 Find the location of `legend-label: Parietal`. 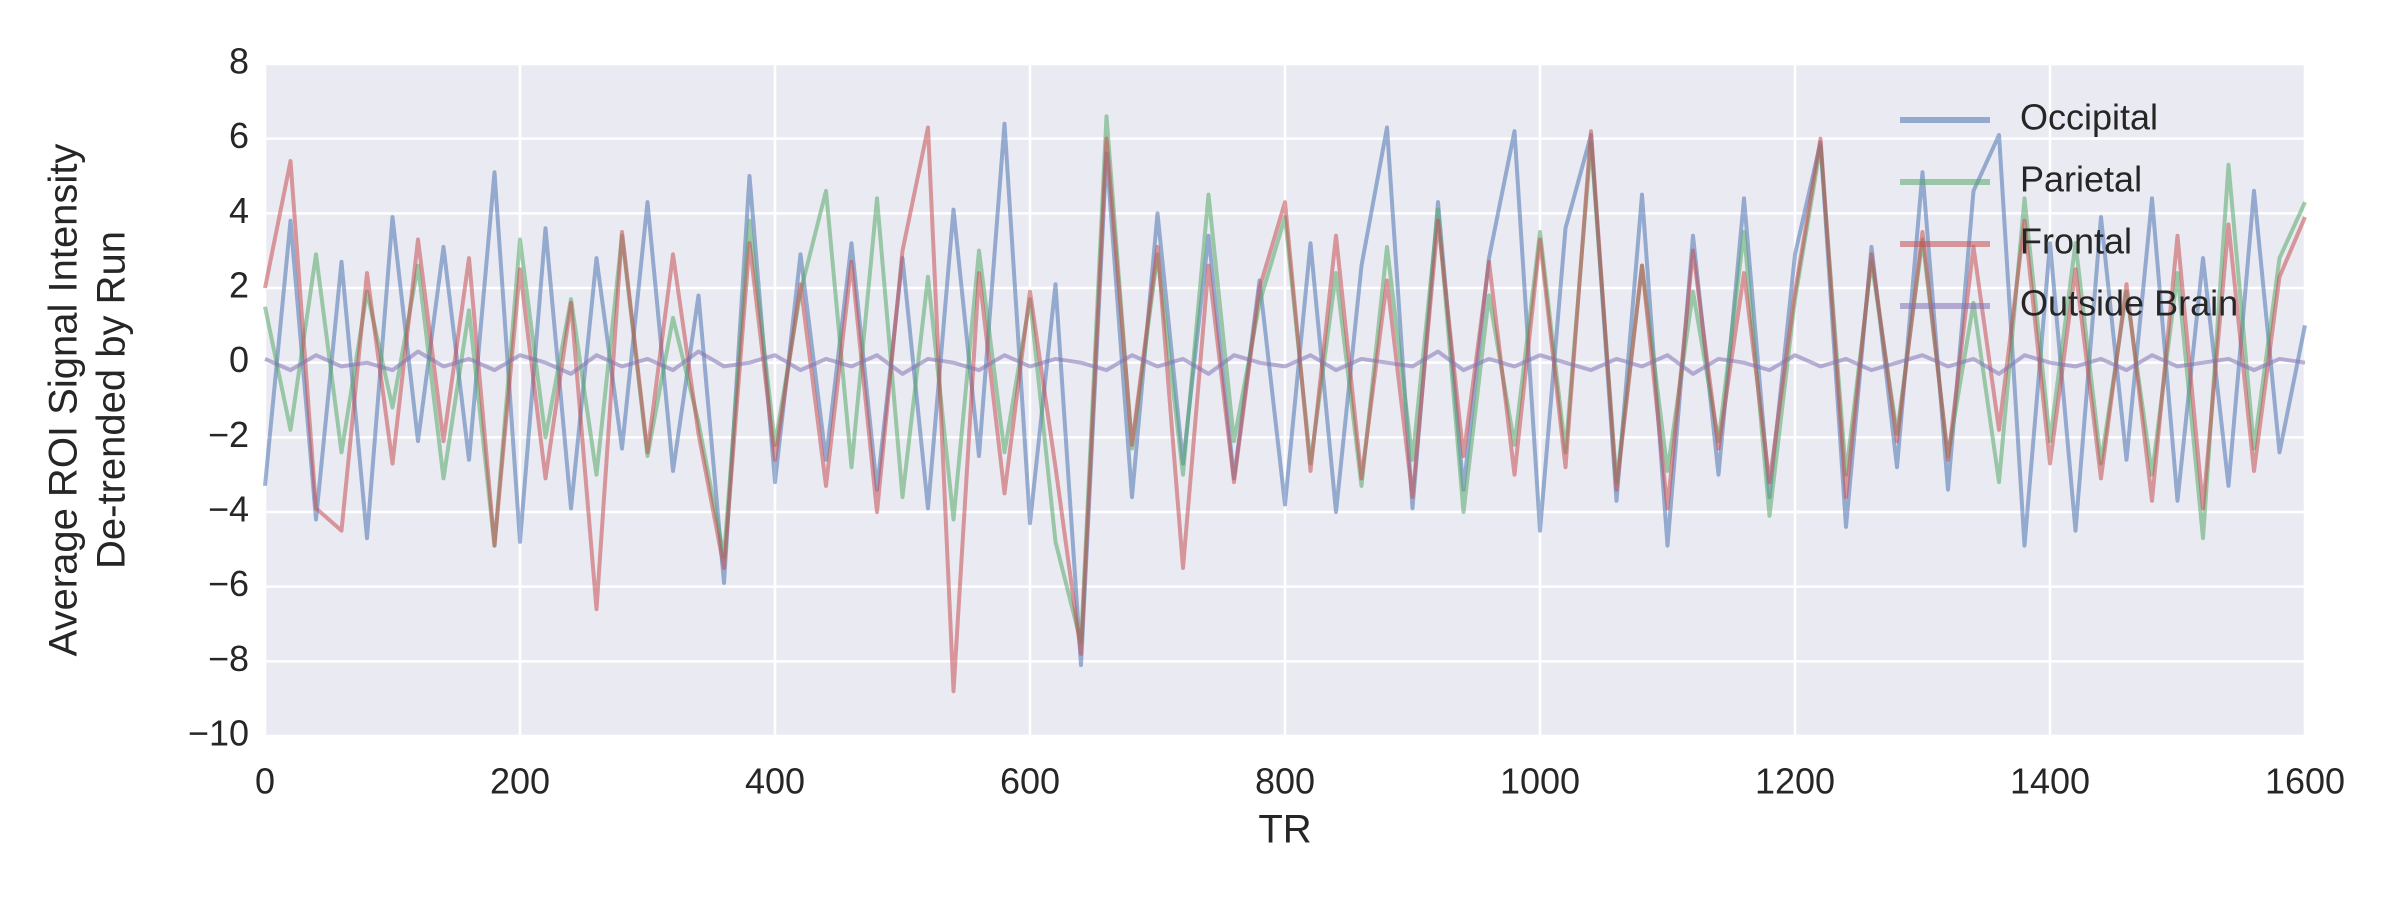

legend-label: Parietal is located at coordinates (2081, 179).